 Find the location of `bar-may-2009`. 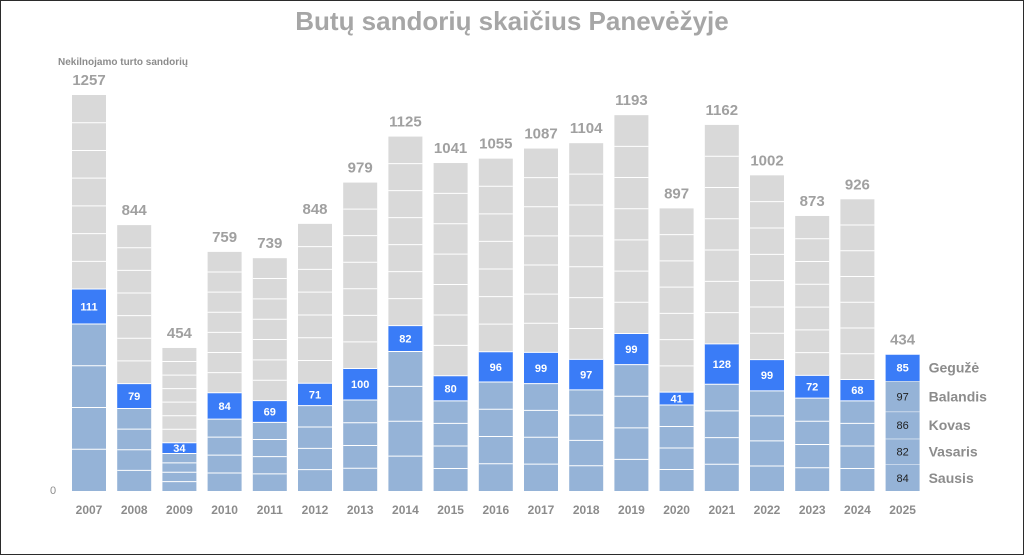

bar-may-2009 is located at coordinates (179, 448).